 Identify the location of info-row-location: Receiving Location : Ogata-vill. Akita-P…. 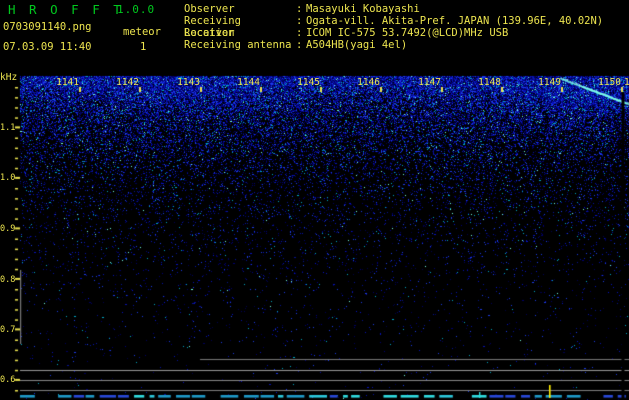
(394, 27).